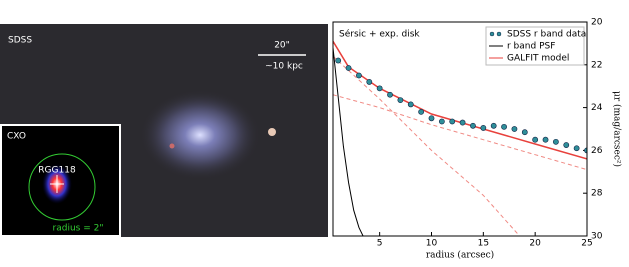  Describe the element at coordinates (597, 194) in the screenshot. I see `y-tick-label: 28` at that location.